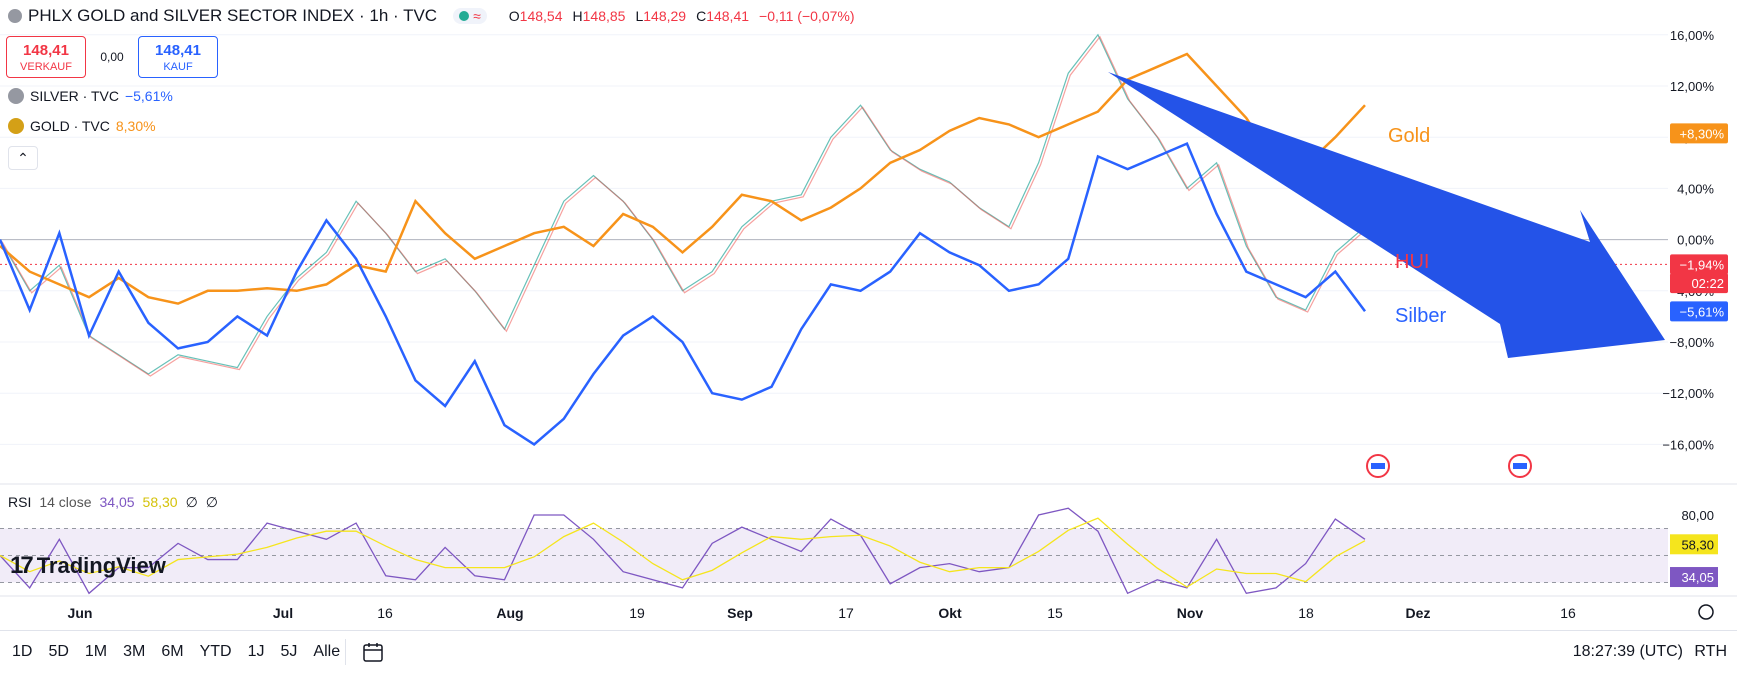 This screenshot has width=1737, height=675. Describe the element at coordinates (1306, 613) in the screenshot. I see `time-tick-label: 18` at that location.